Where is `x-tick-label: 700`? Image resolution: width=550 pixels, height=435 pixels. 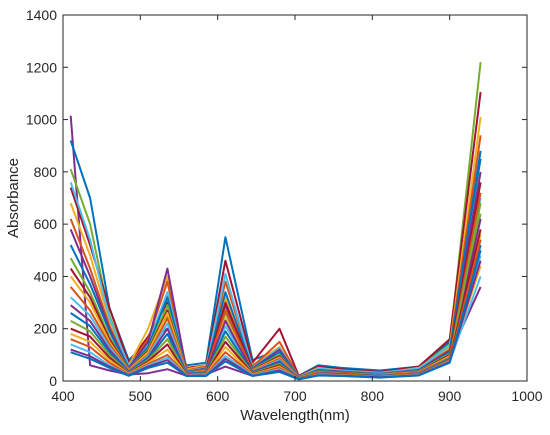
x-tick-label: 700 is located at coordinates (295, 396).